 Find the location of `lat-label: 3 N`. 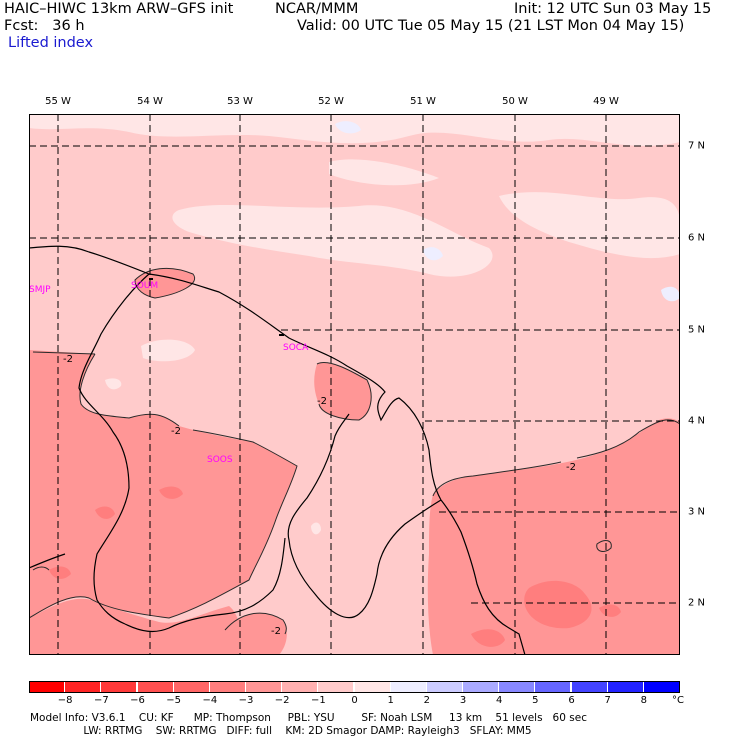

lat-label: 3 N is located at coordinates (697, 512).